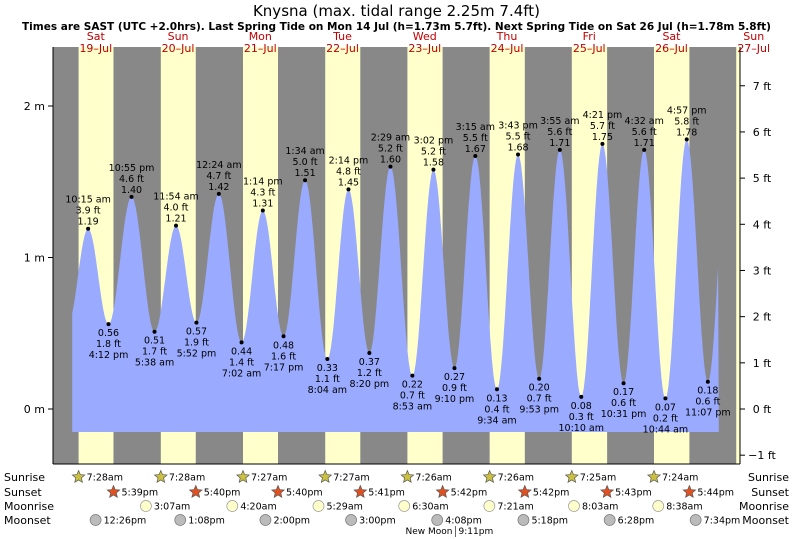  Describe the element at coordinates (125, 521) in the screenshot. I see `moonset-time: 12:26pm` at that location.